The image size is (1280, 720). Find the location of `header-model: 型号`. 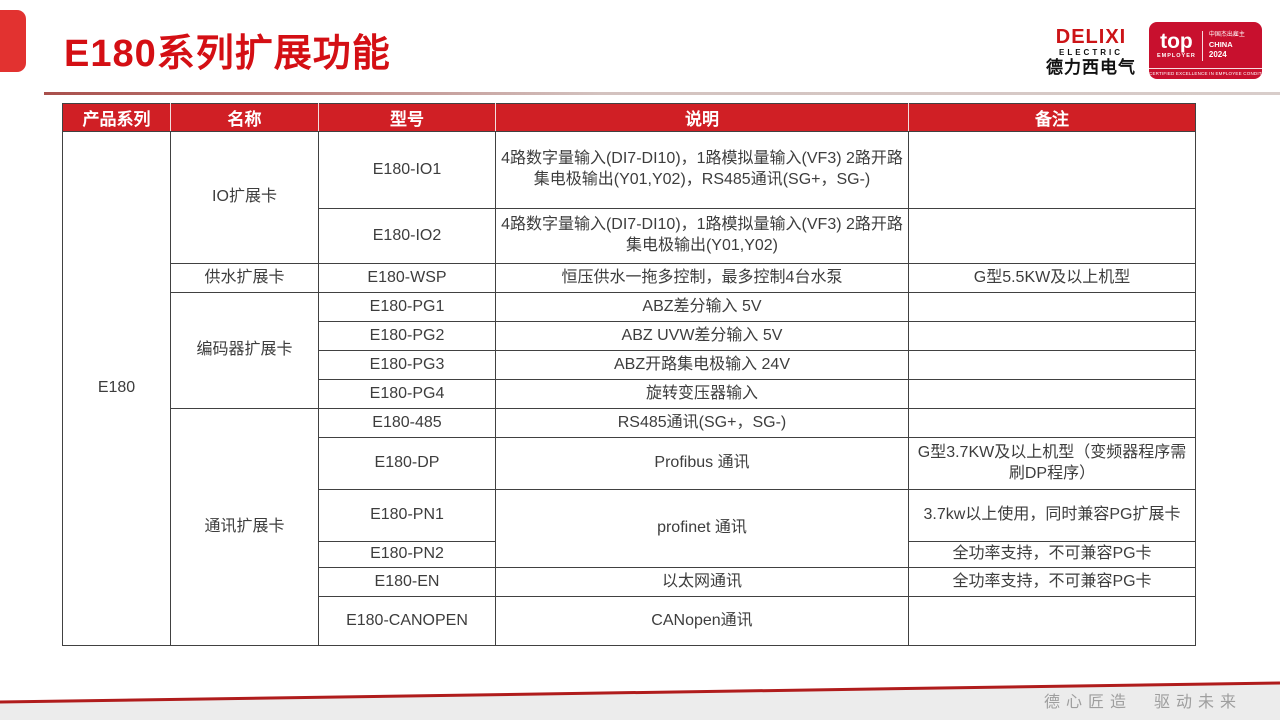

header-model: 型号 is located at coordinates (407, 117).